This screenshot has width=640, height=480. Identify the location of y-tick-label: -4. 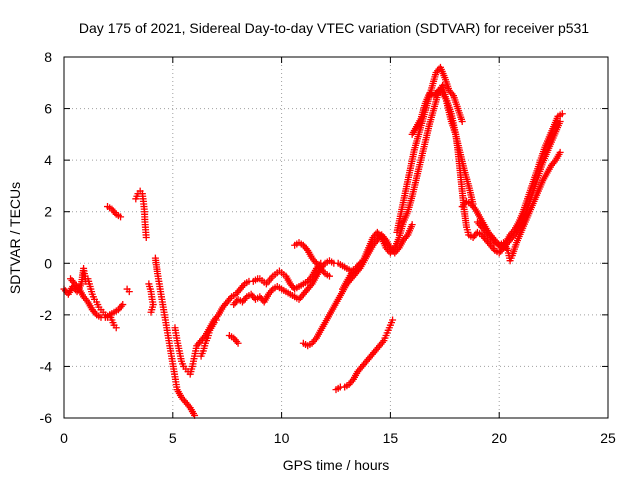
(46, 366).